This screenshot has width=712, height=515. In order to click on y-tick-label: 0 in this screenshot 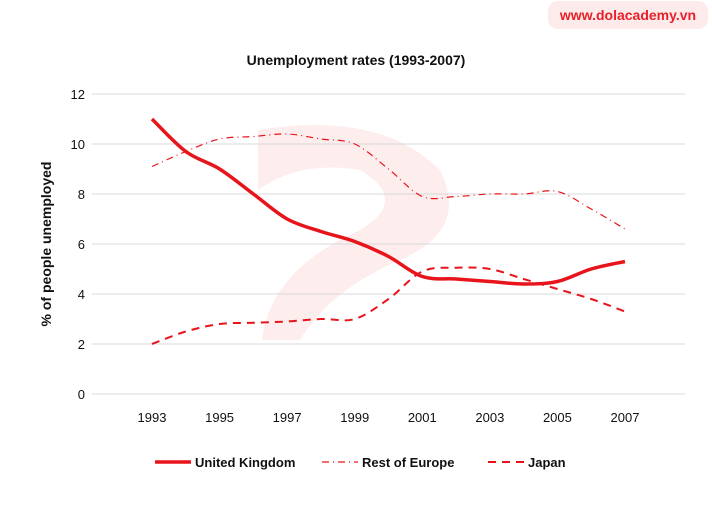, I will do `click(81, 394)`.